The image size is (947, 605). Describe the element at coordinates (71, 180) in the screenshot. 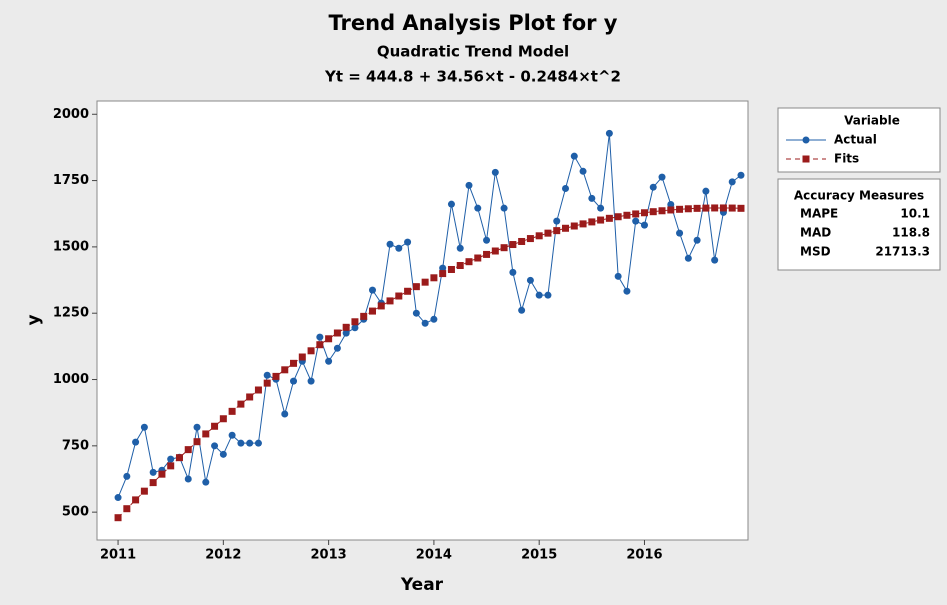

I see `y-tick-label: 1750` at that location.